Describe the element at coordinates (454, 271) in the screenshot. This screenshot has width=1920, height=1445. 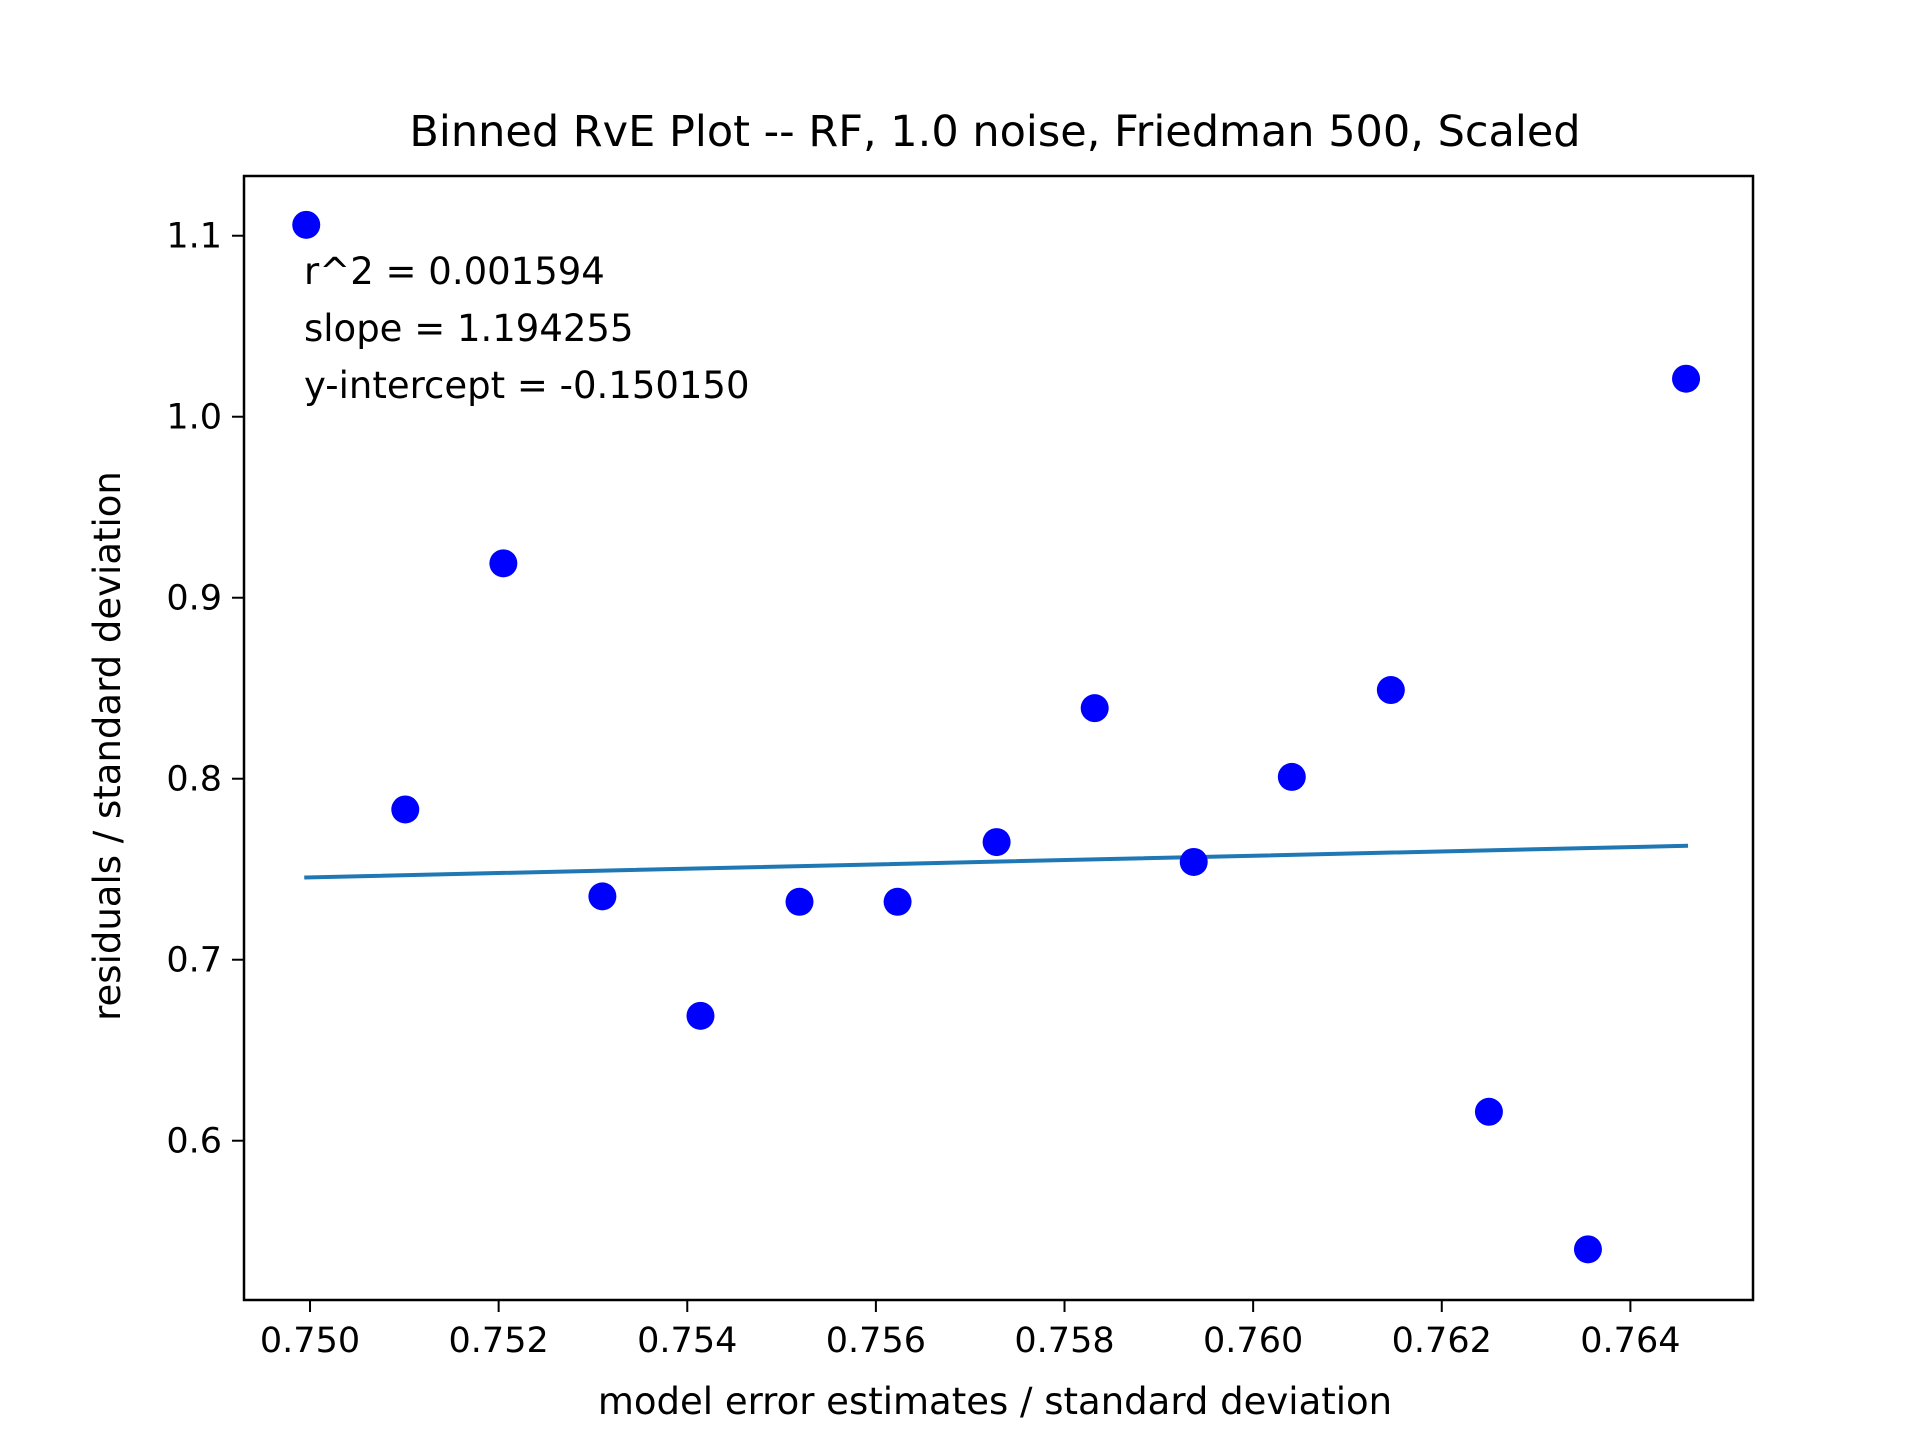
I see `annotation-r-squared: r^2 = 0.001594` at that location.